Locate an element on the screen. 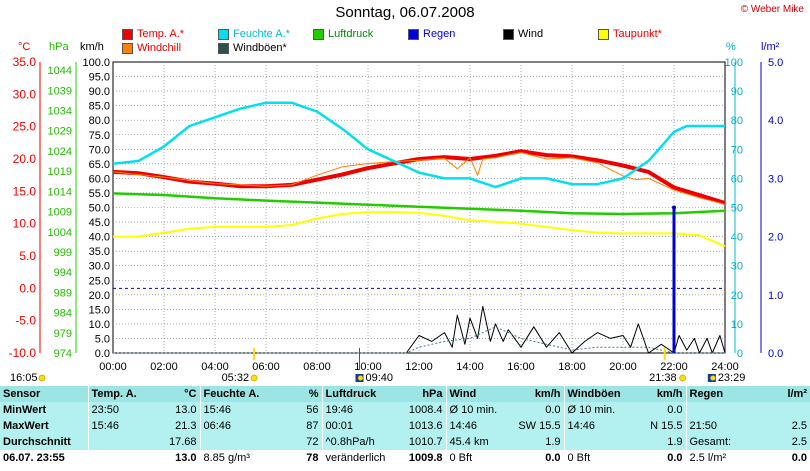  humidity-tick-label: 60 is located at coordinates (737, 179).